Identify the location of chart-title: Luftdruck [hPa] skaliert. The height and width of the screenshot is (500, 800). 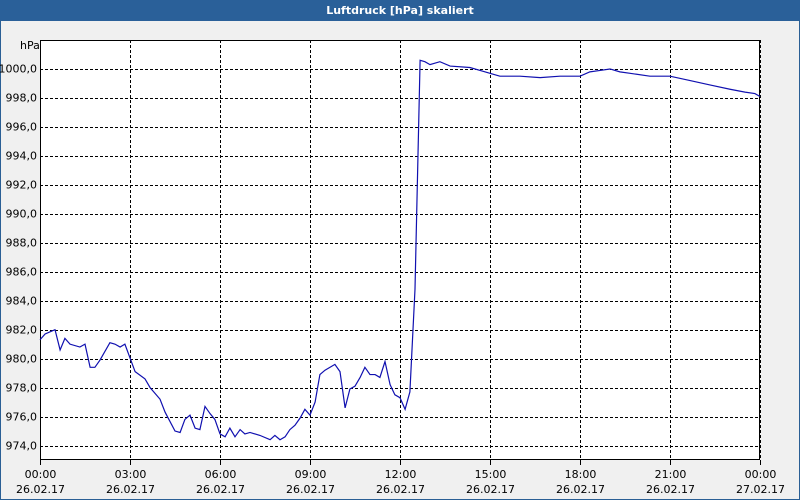
(400, 10).